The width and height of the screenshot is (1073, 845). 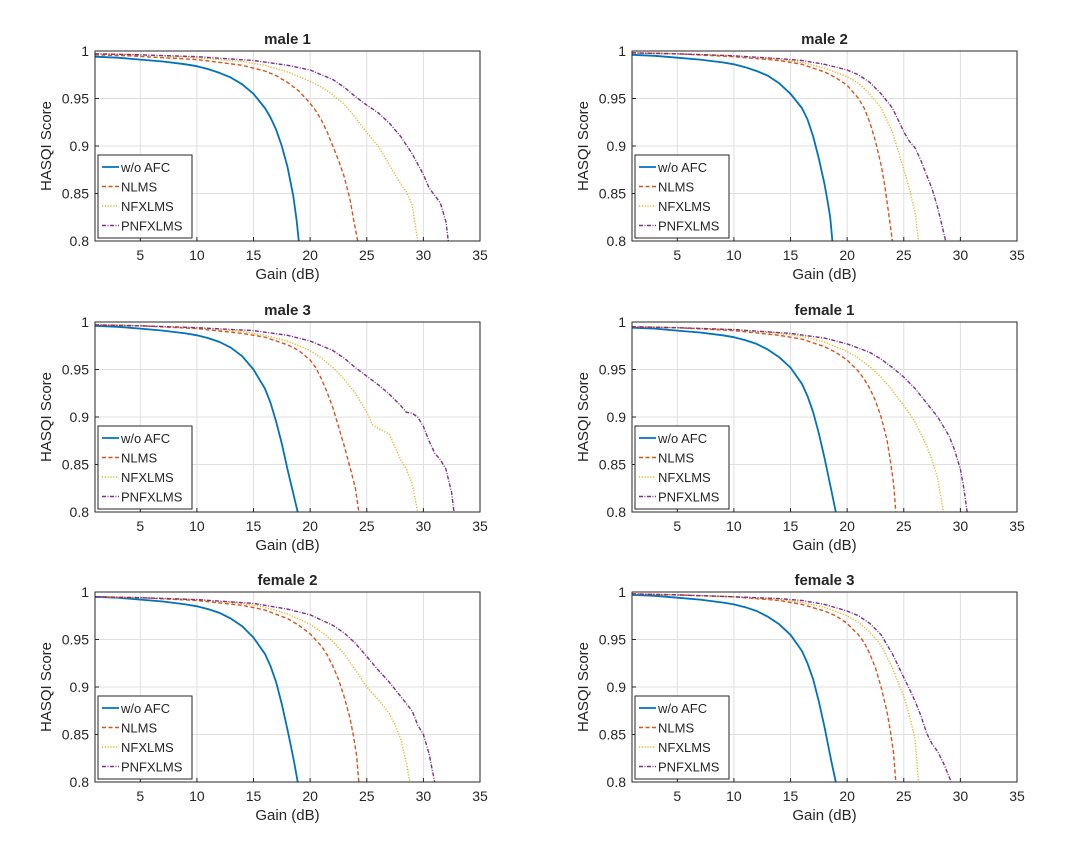 I want to click on chart-title: female 3, so click(x=824, y=580).